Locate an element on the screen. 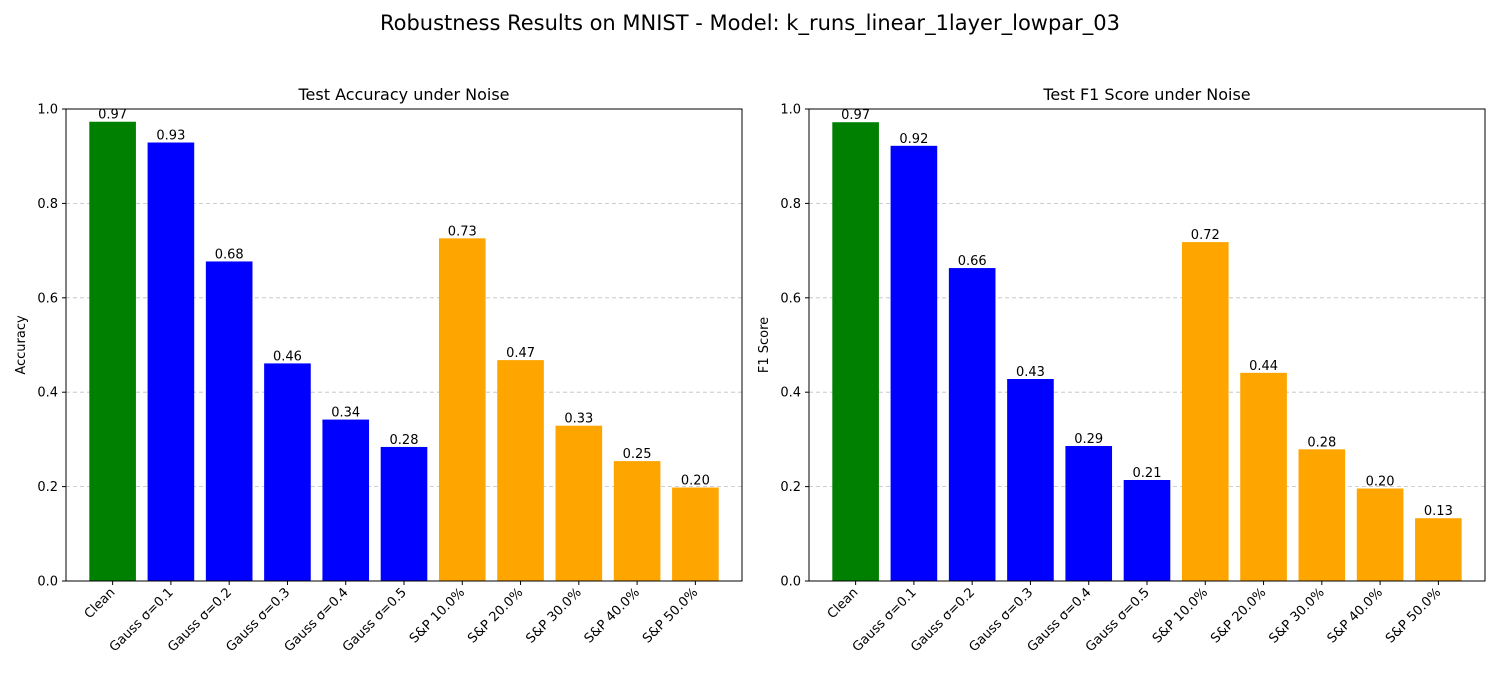 This screenshot has height=700, width=1500. y-axis-label: Accuracy is located at coordinates (21, 345).